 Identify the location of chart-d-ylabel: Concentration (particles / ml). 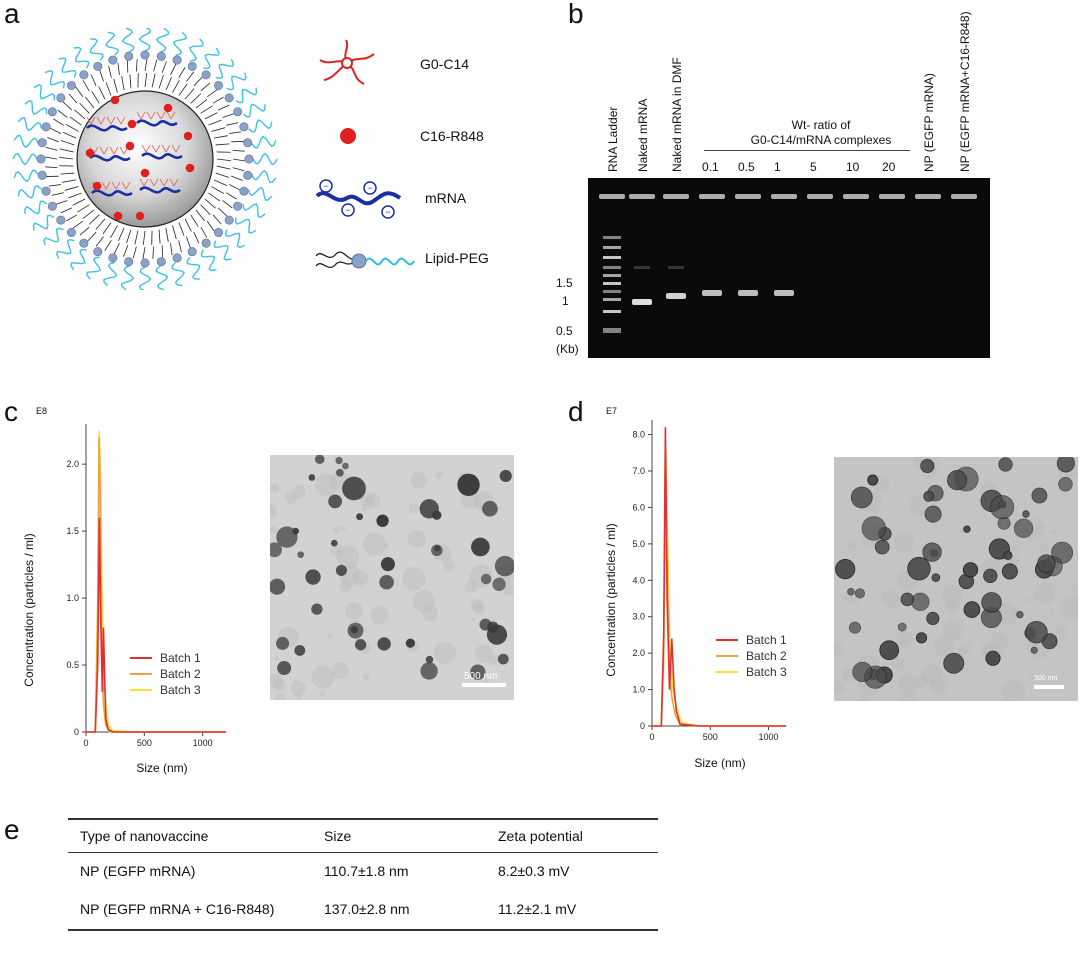
(611, 600).